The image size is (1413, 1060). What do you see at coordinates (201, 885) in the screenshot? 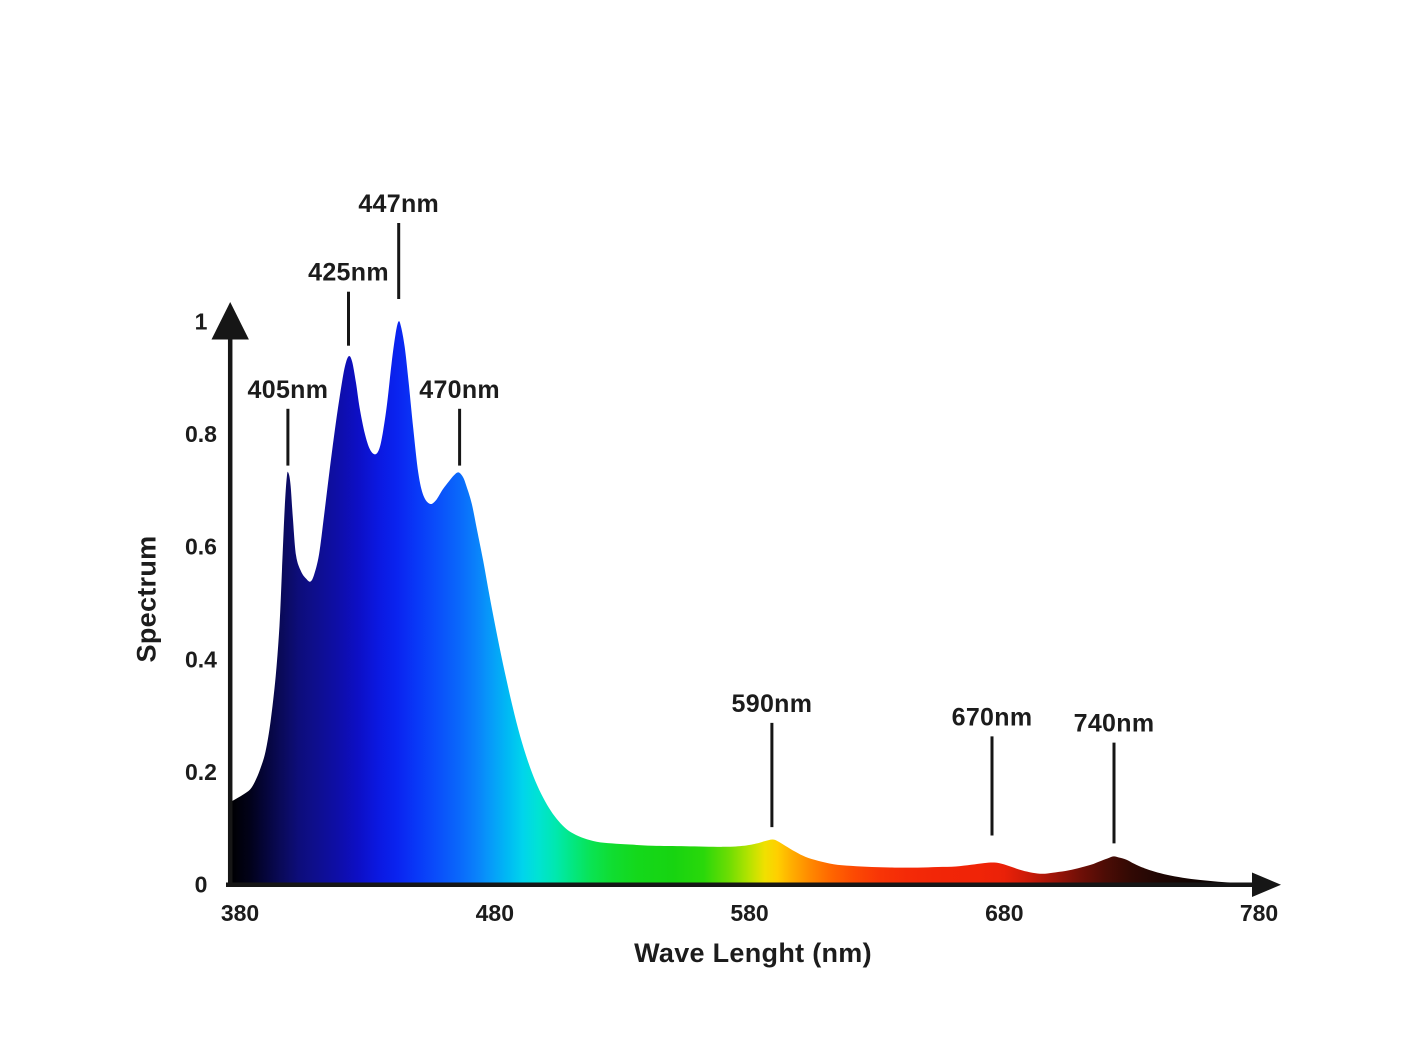
I see `y-tick-label-0: 0` at bounding box center [201, 885].